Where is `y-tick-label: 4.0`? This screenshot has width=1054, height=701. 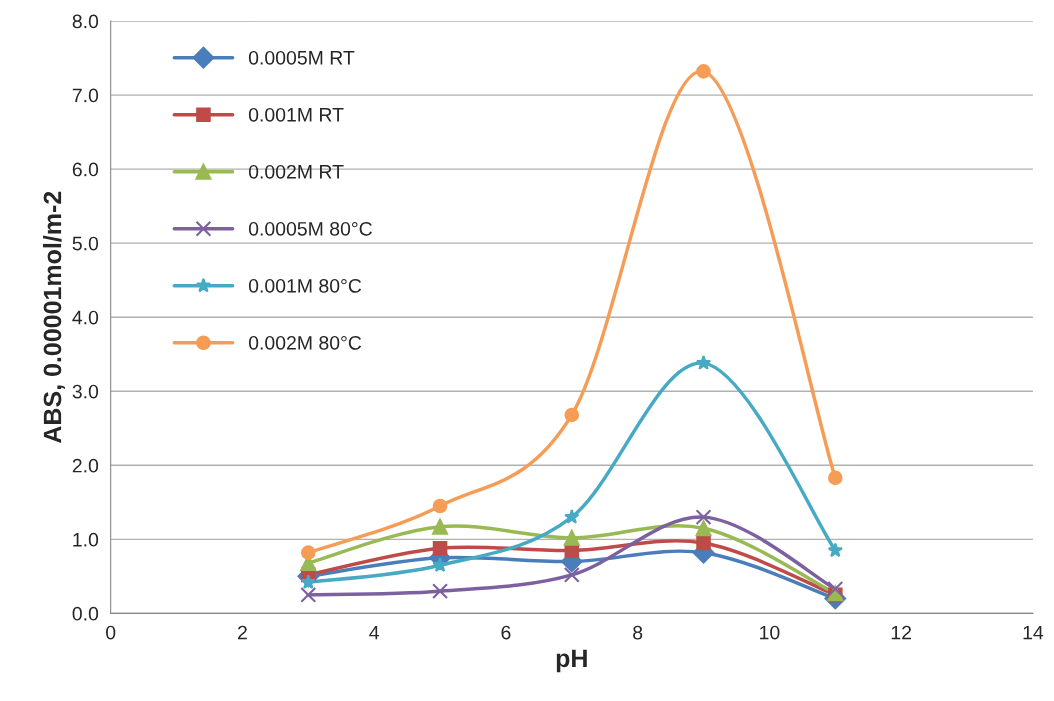 y-tick-label: 4.0 is located at coordinates (85, 317).